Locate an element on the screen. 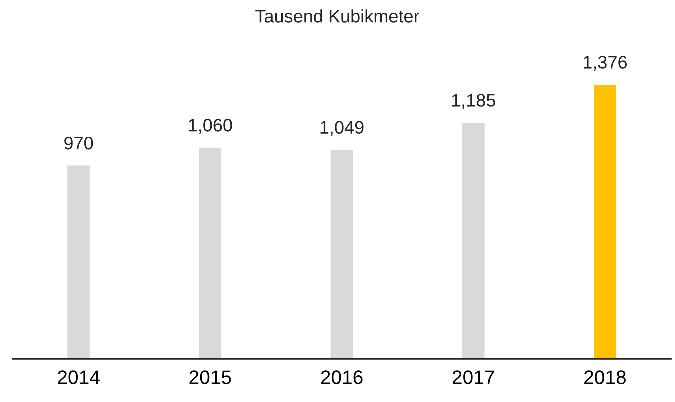 Image resolution: width=675 pixels, height=402 pixels. chart-title: Tausend Kubikmeter is located at coordinates (338, 16).